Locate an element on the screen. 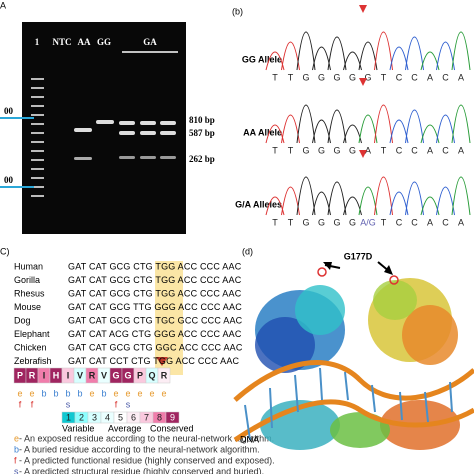 This screenshot has width=474, height=474. scale-value: 3 is located at coordinates (94, 417).